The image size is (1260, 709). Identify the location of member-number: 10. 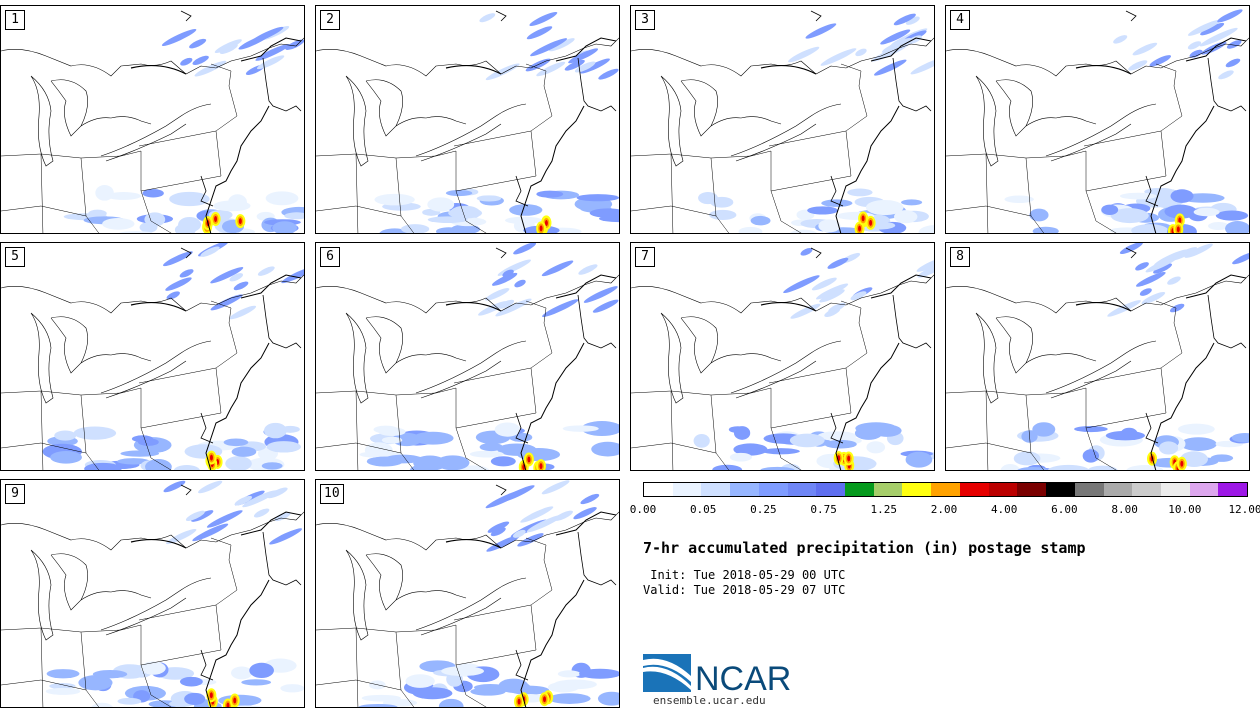
(332, 494).